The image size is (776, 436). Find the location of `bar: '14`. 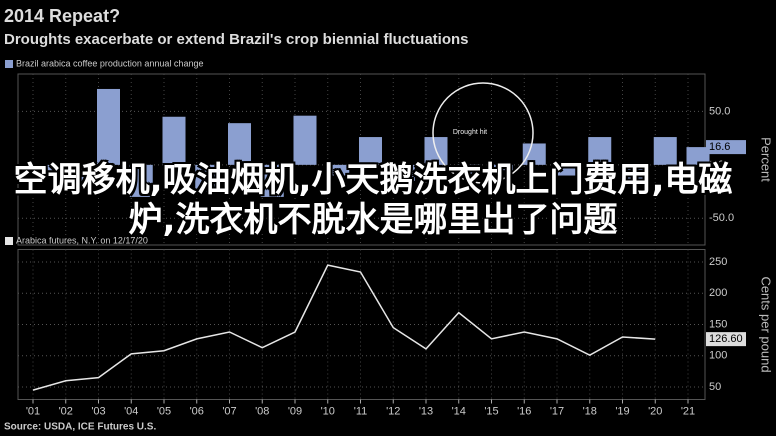

bar: '14 is located at coordinates (469, 170).